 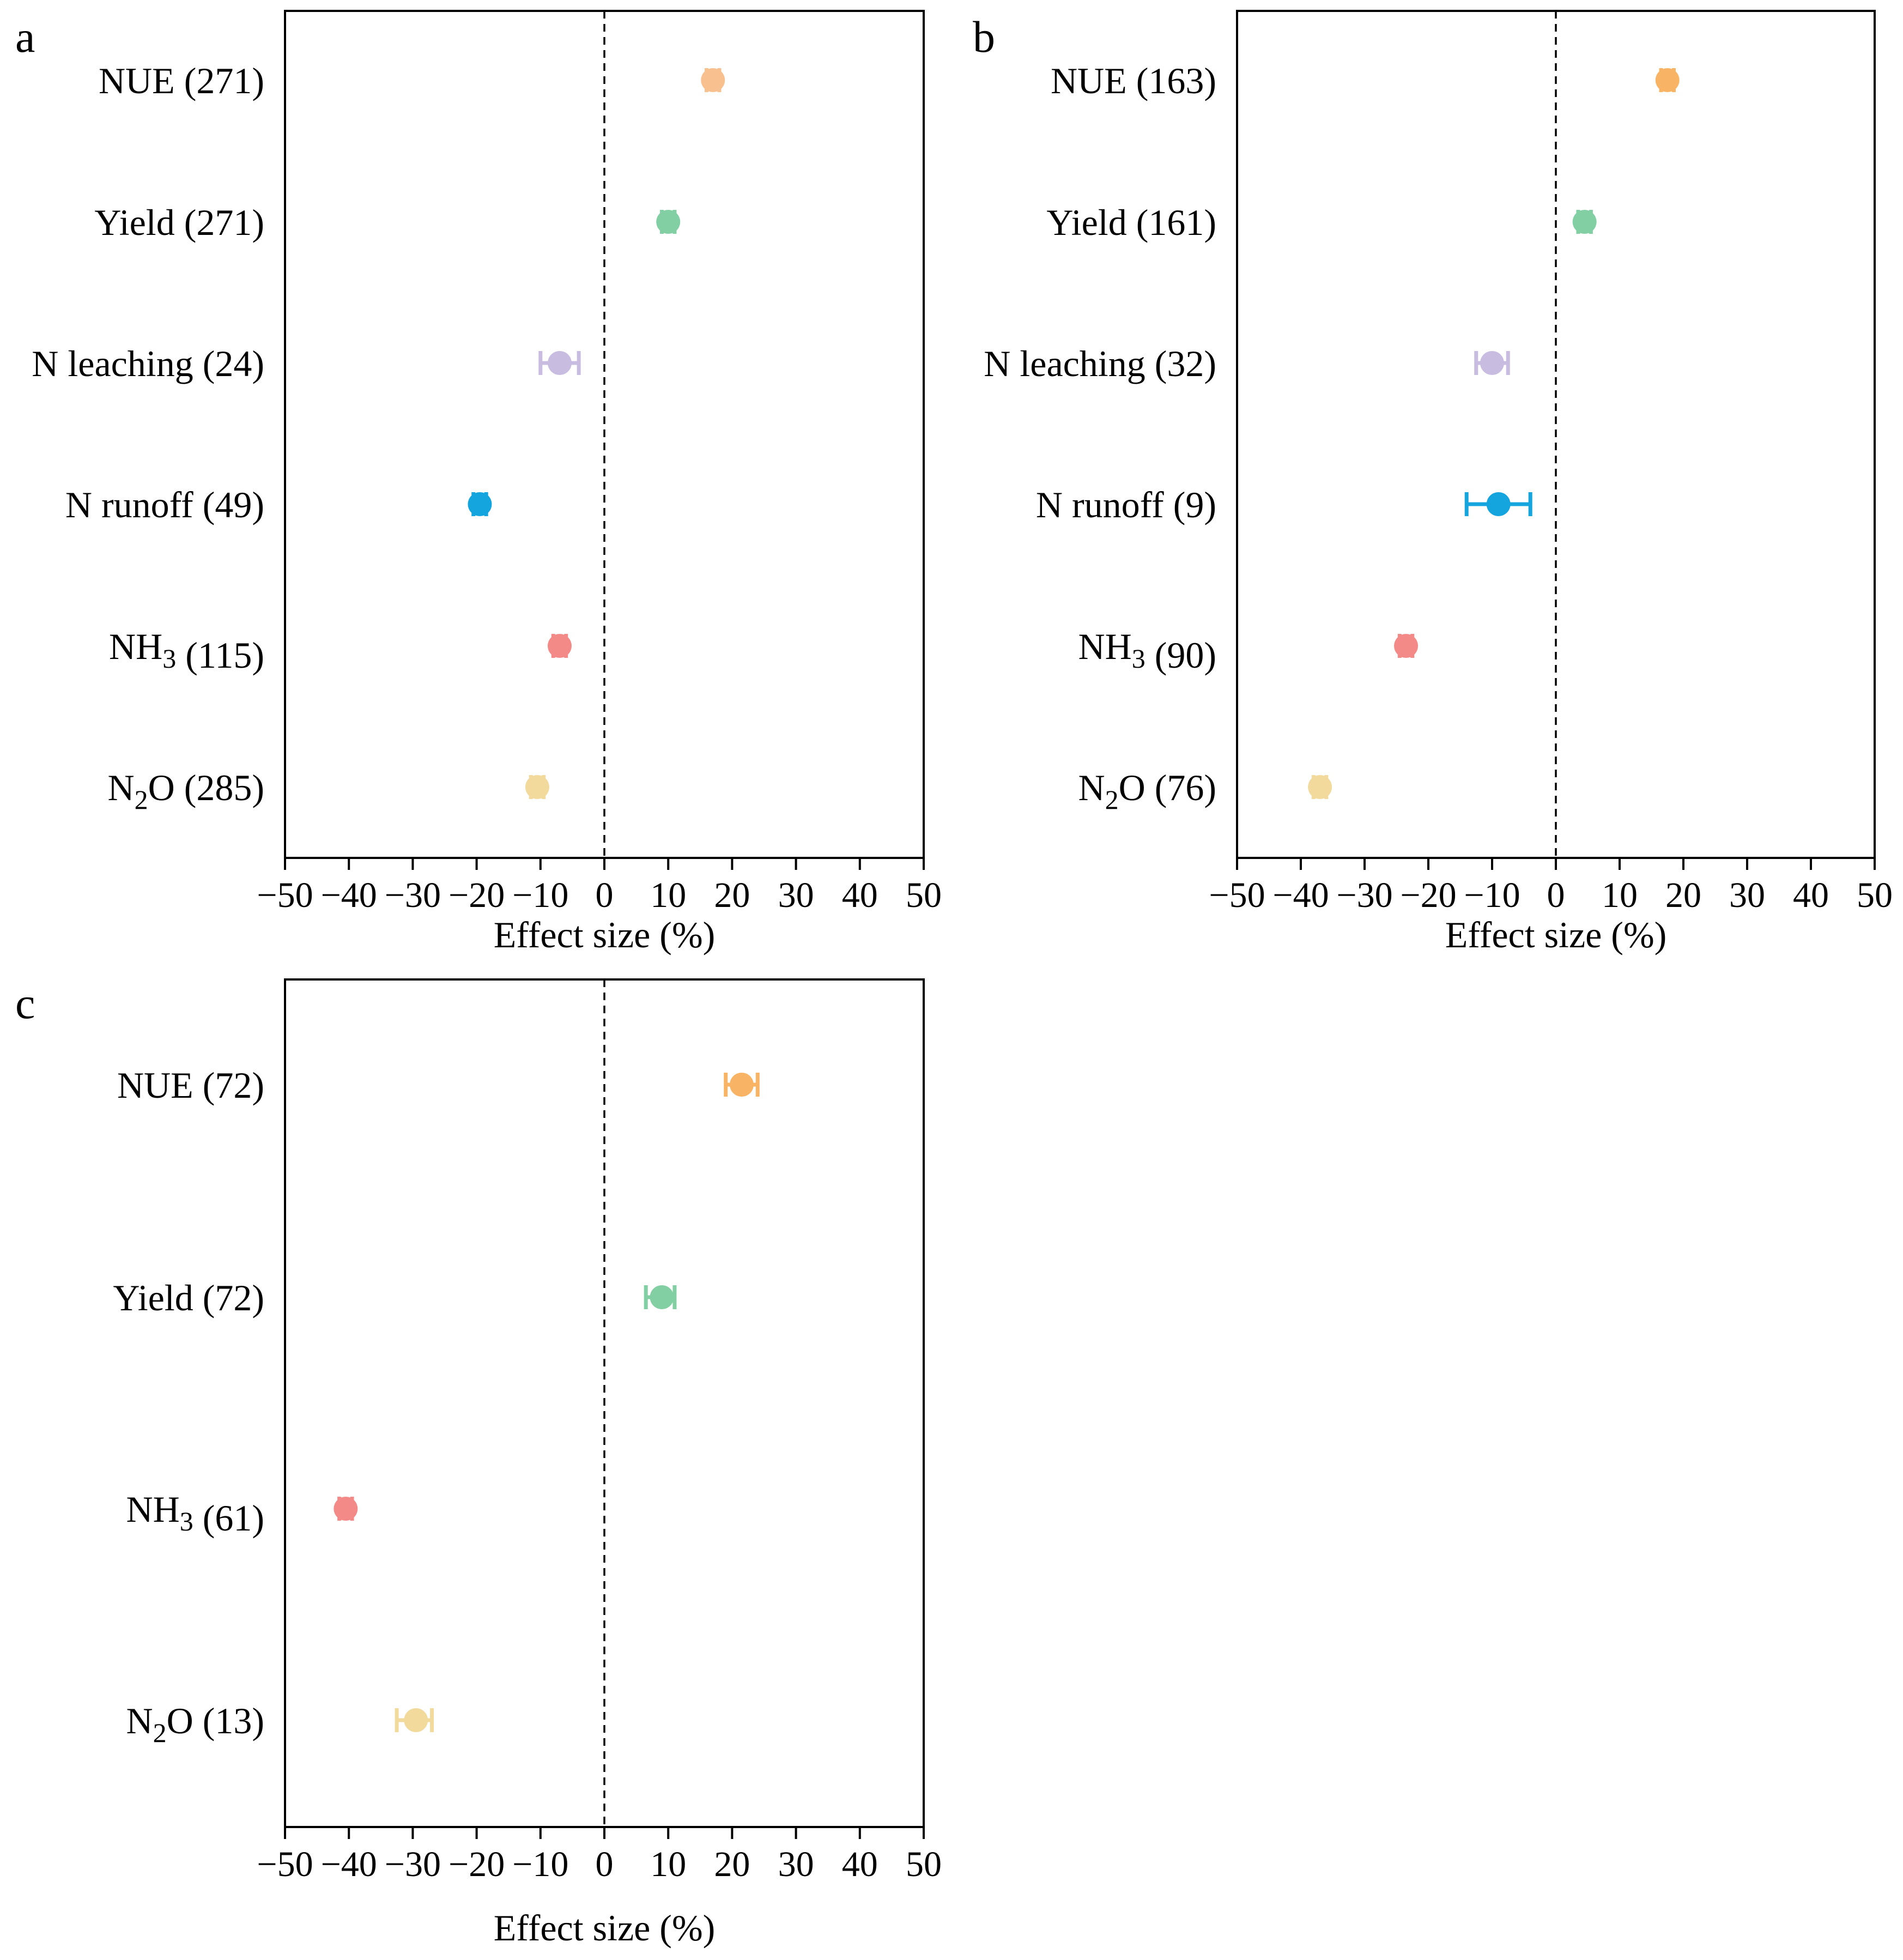 I want to click on category-label: N2O (76), so click(x=1147, y=791).